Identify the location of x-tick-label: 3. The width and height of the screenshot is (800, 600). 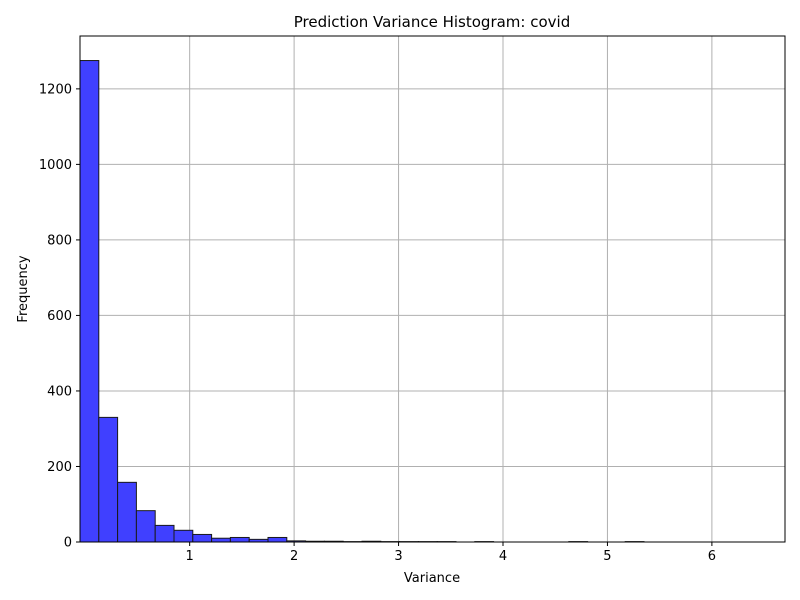
(398, 556).